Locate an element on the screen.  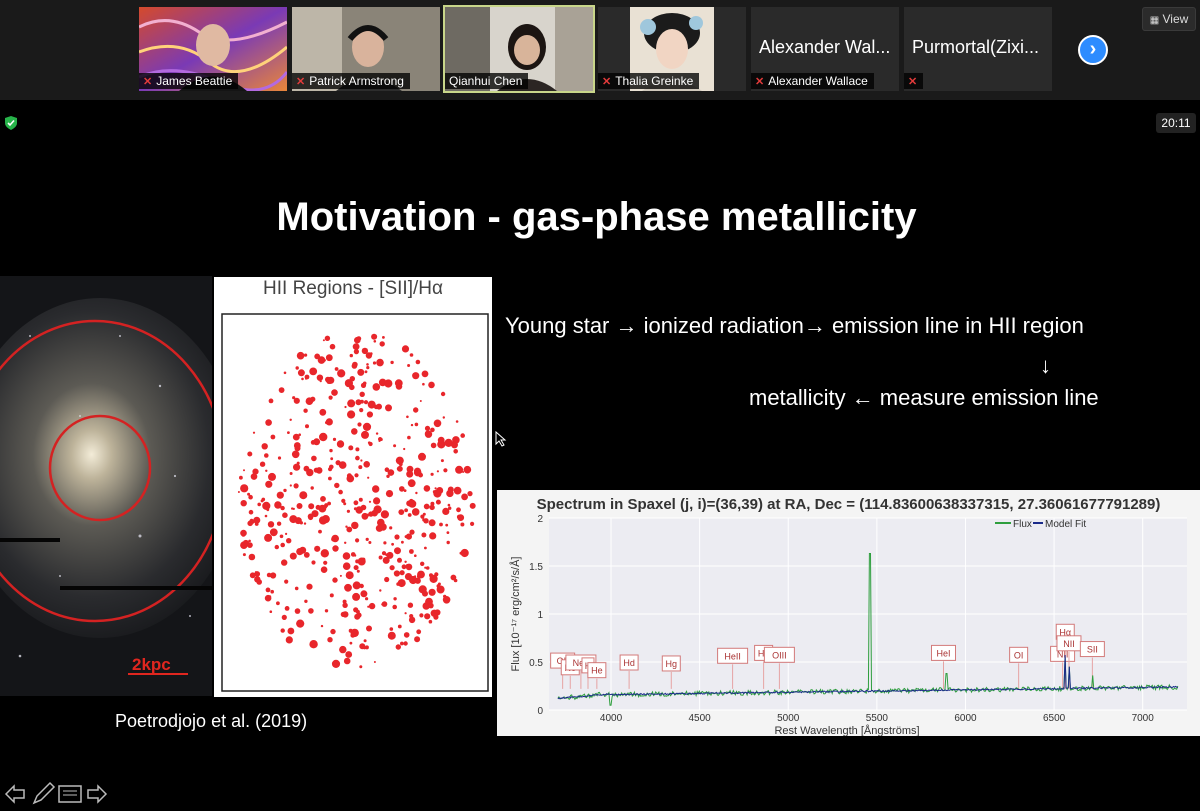
emission-line-label: SII is located at coordinates (1092, 650).